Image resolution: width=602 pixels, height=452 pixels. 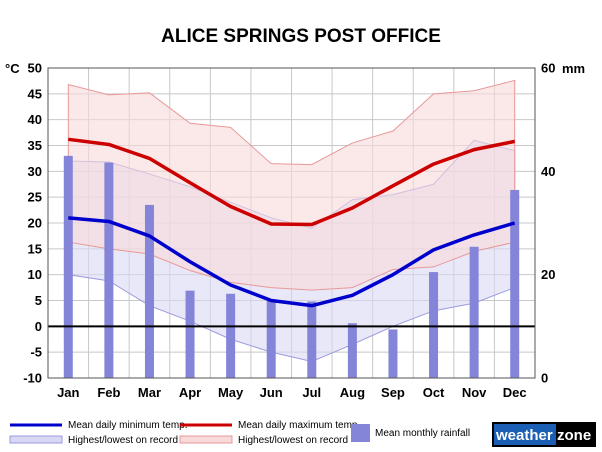 I want to click on left-axis-unit: °C, so click(x=12, y=68).